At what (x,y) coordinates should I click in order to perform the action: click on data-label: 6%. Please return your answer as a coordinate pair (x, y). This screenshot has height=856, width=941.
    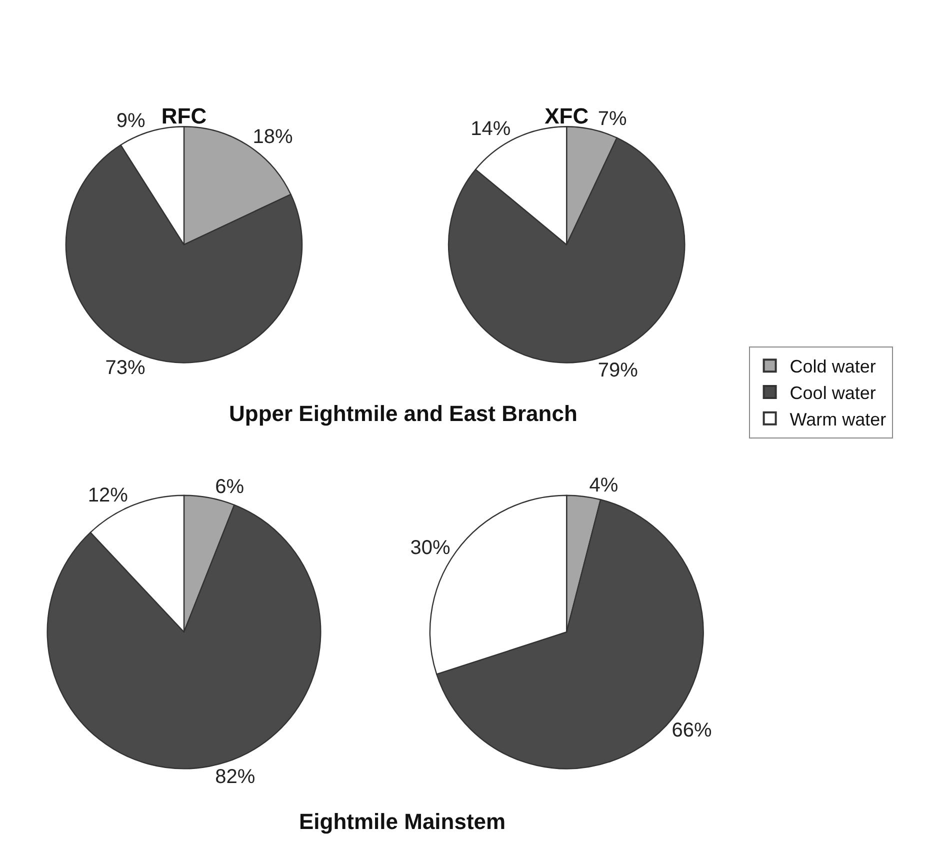
    Looking at the image, I should click on (229, 487).